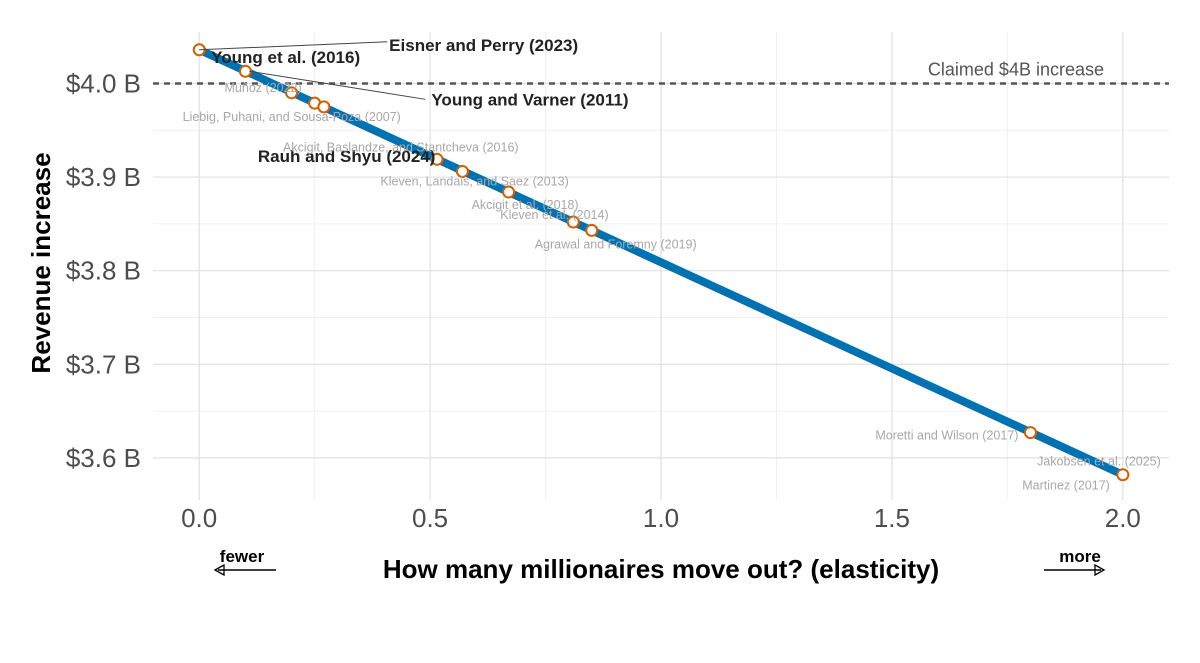 This screenshot has width=1200, height=663. I want to click on y-tick-label: $3.8 B, so click(103, 271).